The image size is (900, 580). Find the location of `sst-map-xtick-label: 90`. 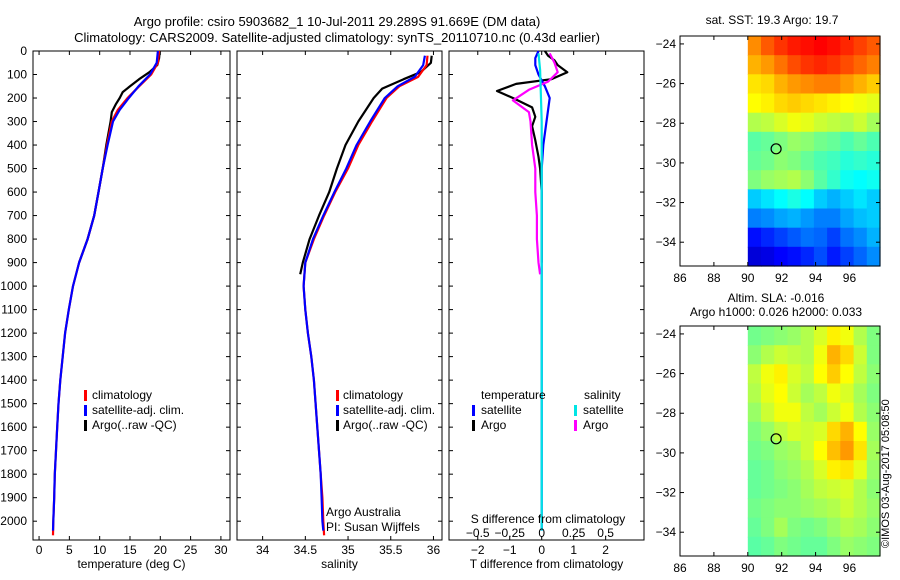

sst-map-xtick-label: 90 is located at coordinates (748, 278).